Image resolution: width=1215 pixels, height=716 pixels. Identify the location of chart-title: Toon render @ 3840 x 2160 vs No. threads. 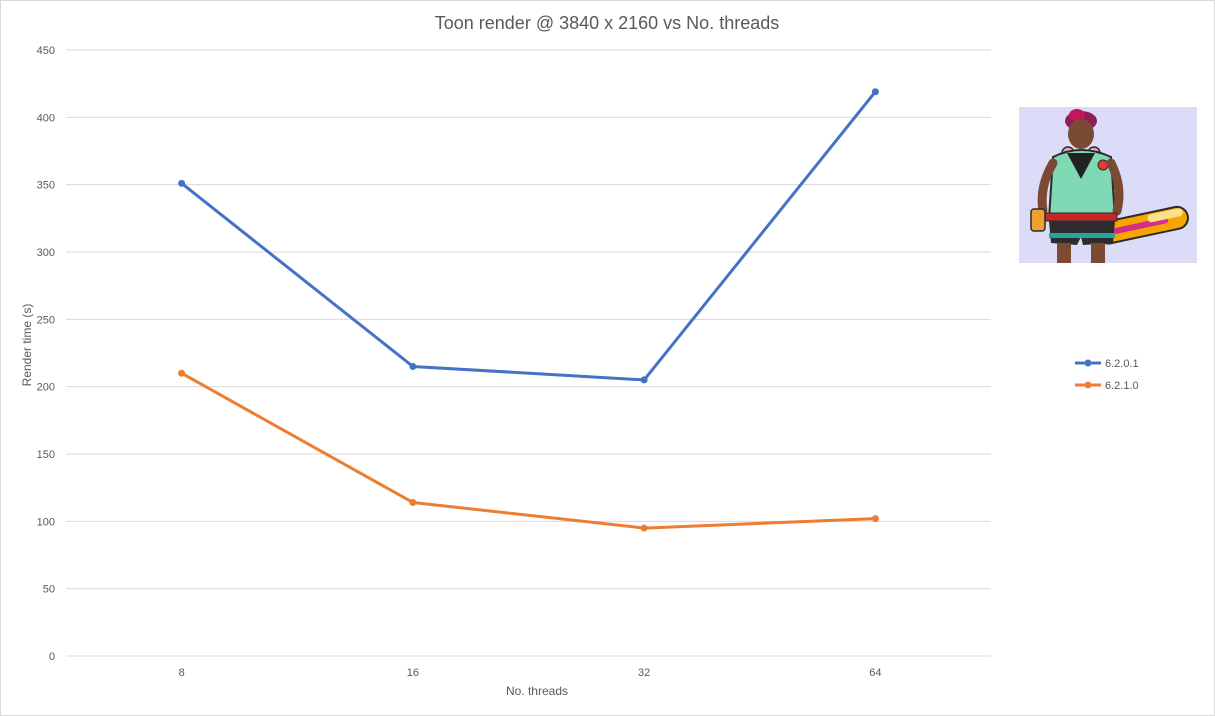
(607, 23).